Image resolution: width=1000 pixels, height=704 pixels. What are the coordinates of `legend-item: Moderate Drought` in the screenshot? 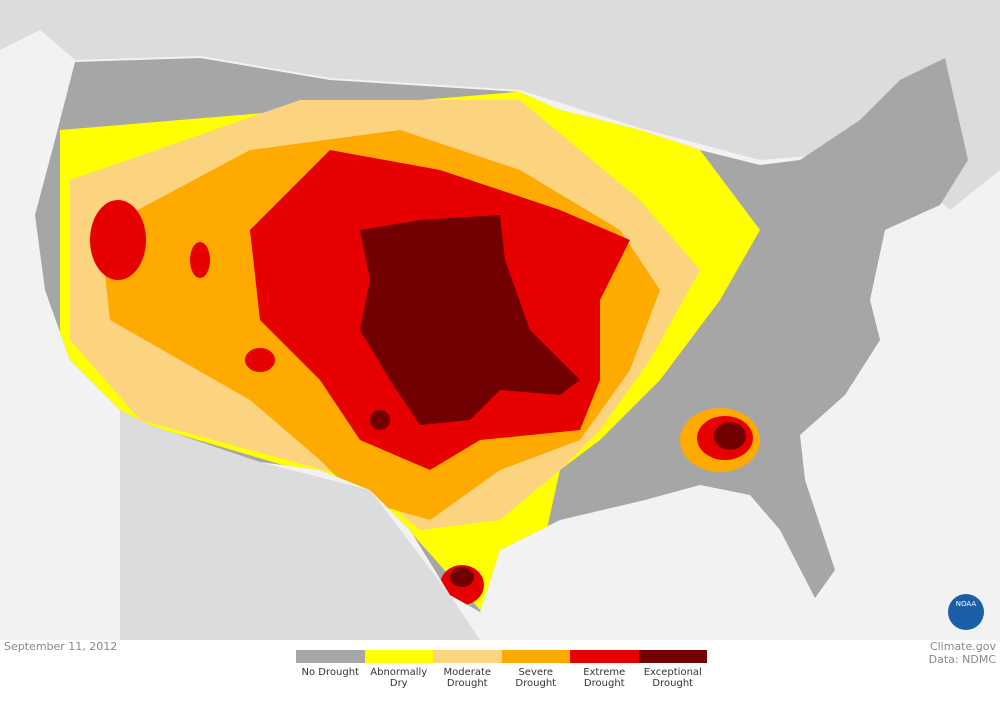 It's located at (467, 669).